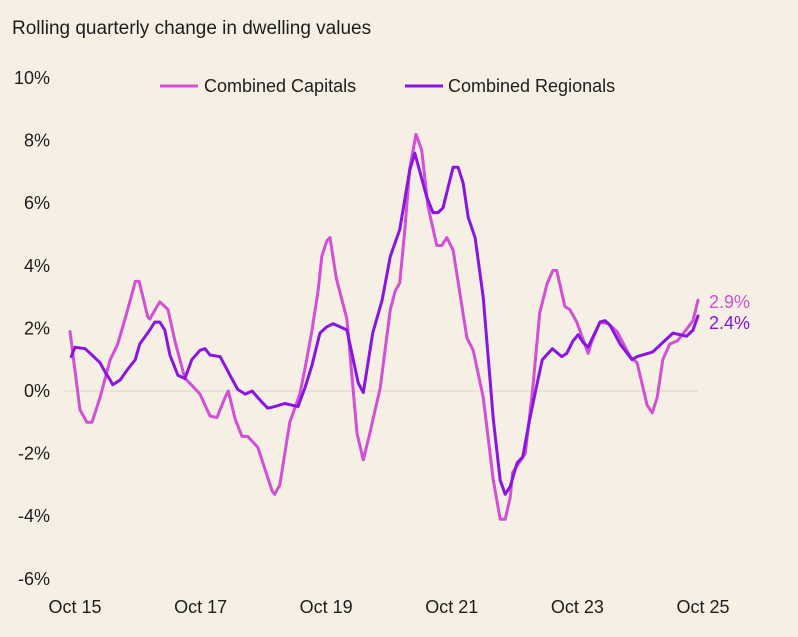 This screenshot has width=798, height=637. Describe the element at coordinates (37, 328) in the screenshot. I see `y-tick-label: 2%` at that location.